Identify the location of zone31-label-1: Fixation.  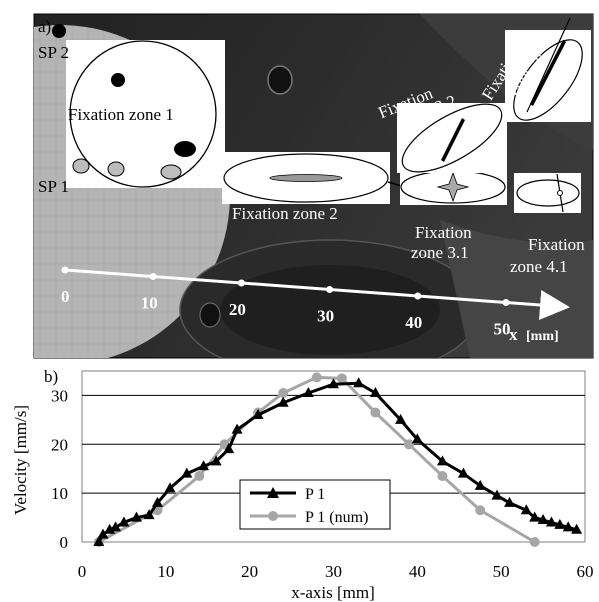
(443, 232).